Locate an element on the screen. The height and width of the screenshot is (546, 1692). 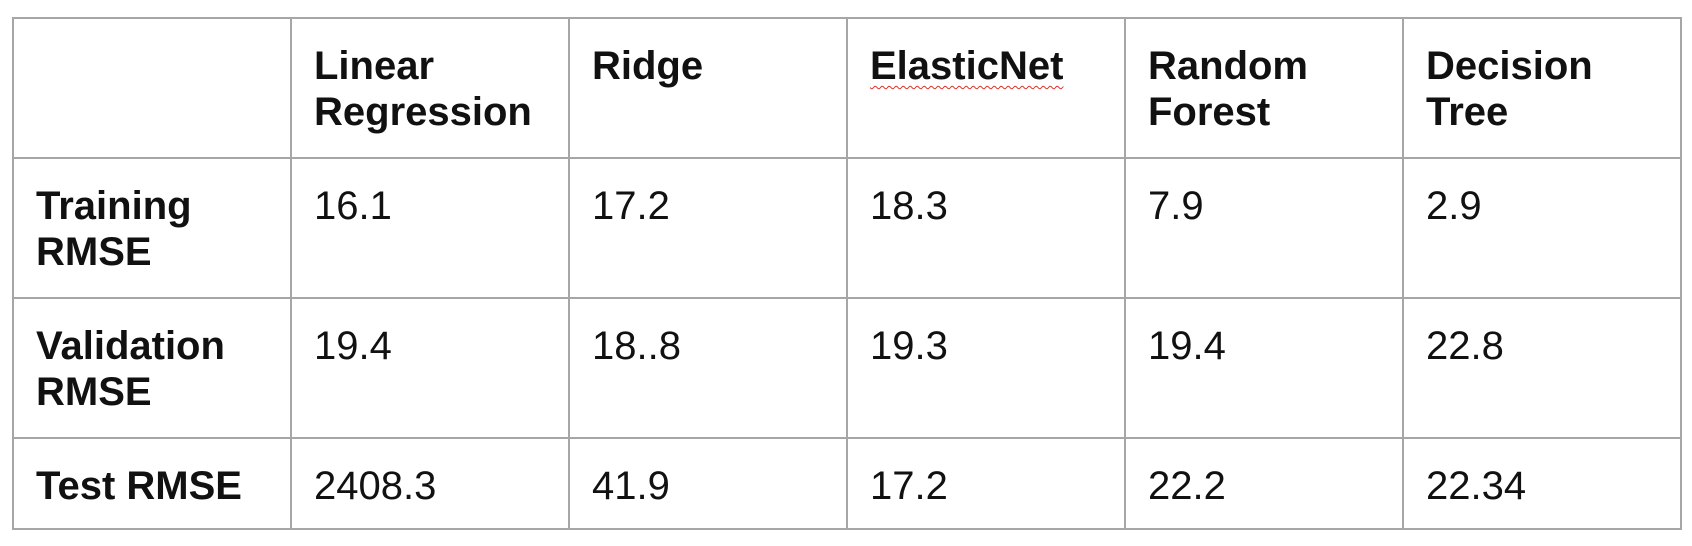
header-cell-decision-tree: Decision Tree is located at coordinates (1542, 88).